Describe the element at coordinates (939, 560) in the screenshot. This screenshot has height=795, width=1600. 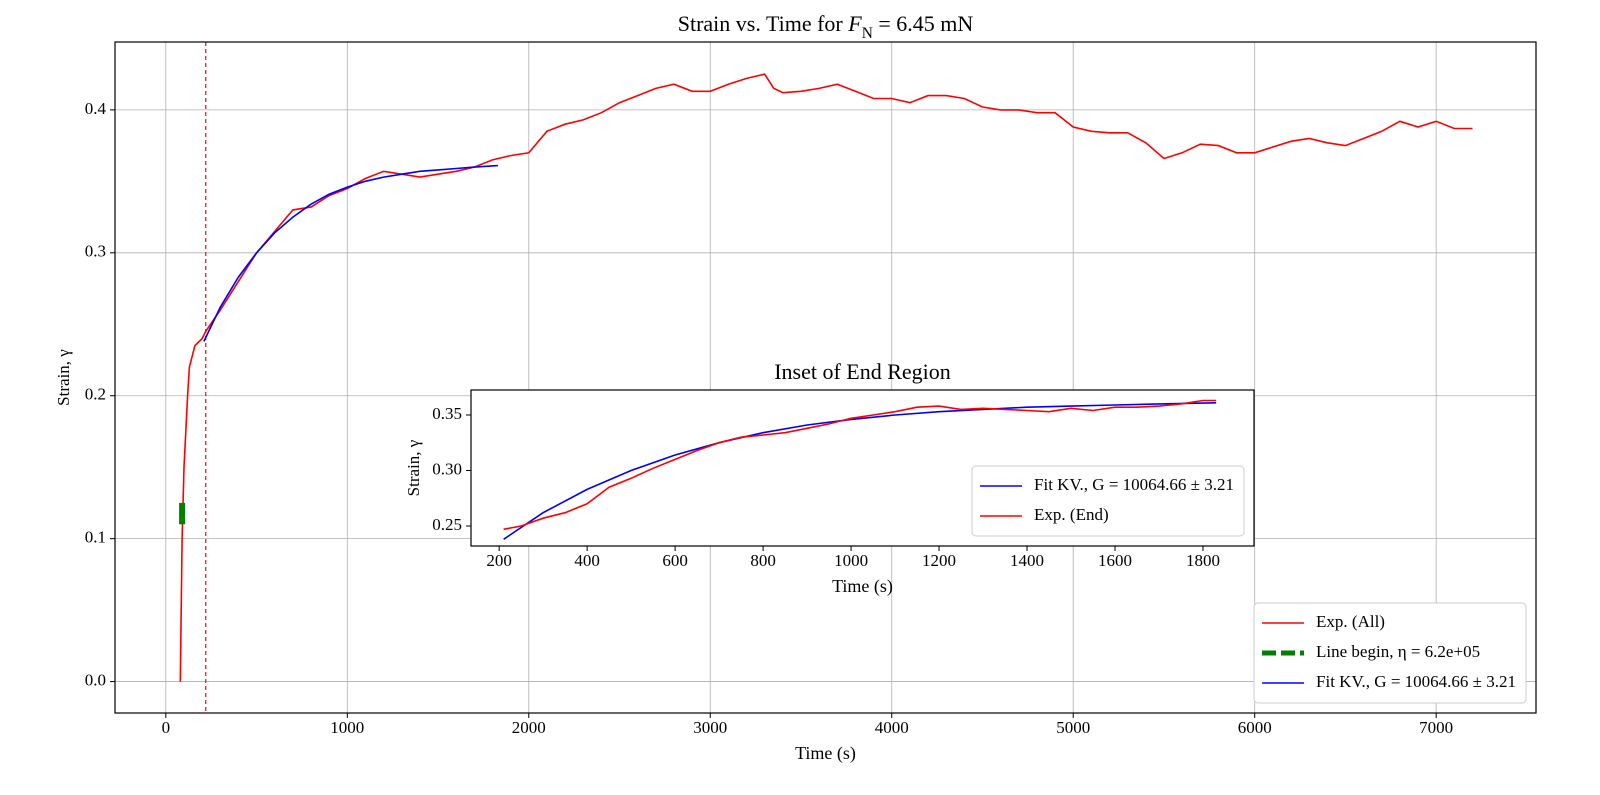
I see `x-tick-label: 1200` at that location.